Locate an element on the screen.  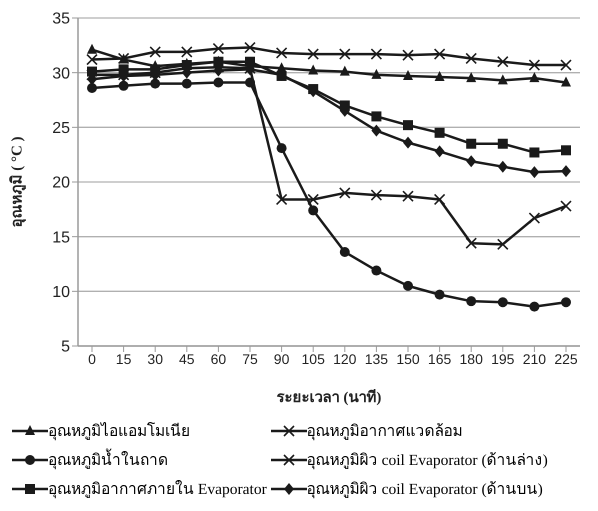
x-tick-label: 90 is located at coordinates (282, 358).